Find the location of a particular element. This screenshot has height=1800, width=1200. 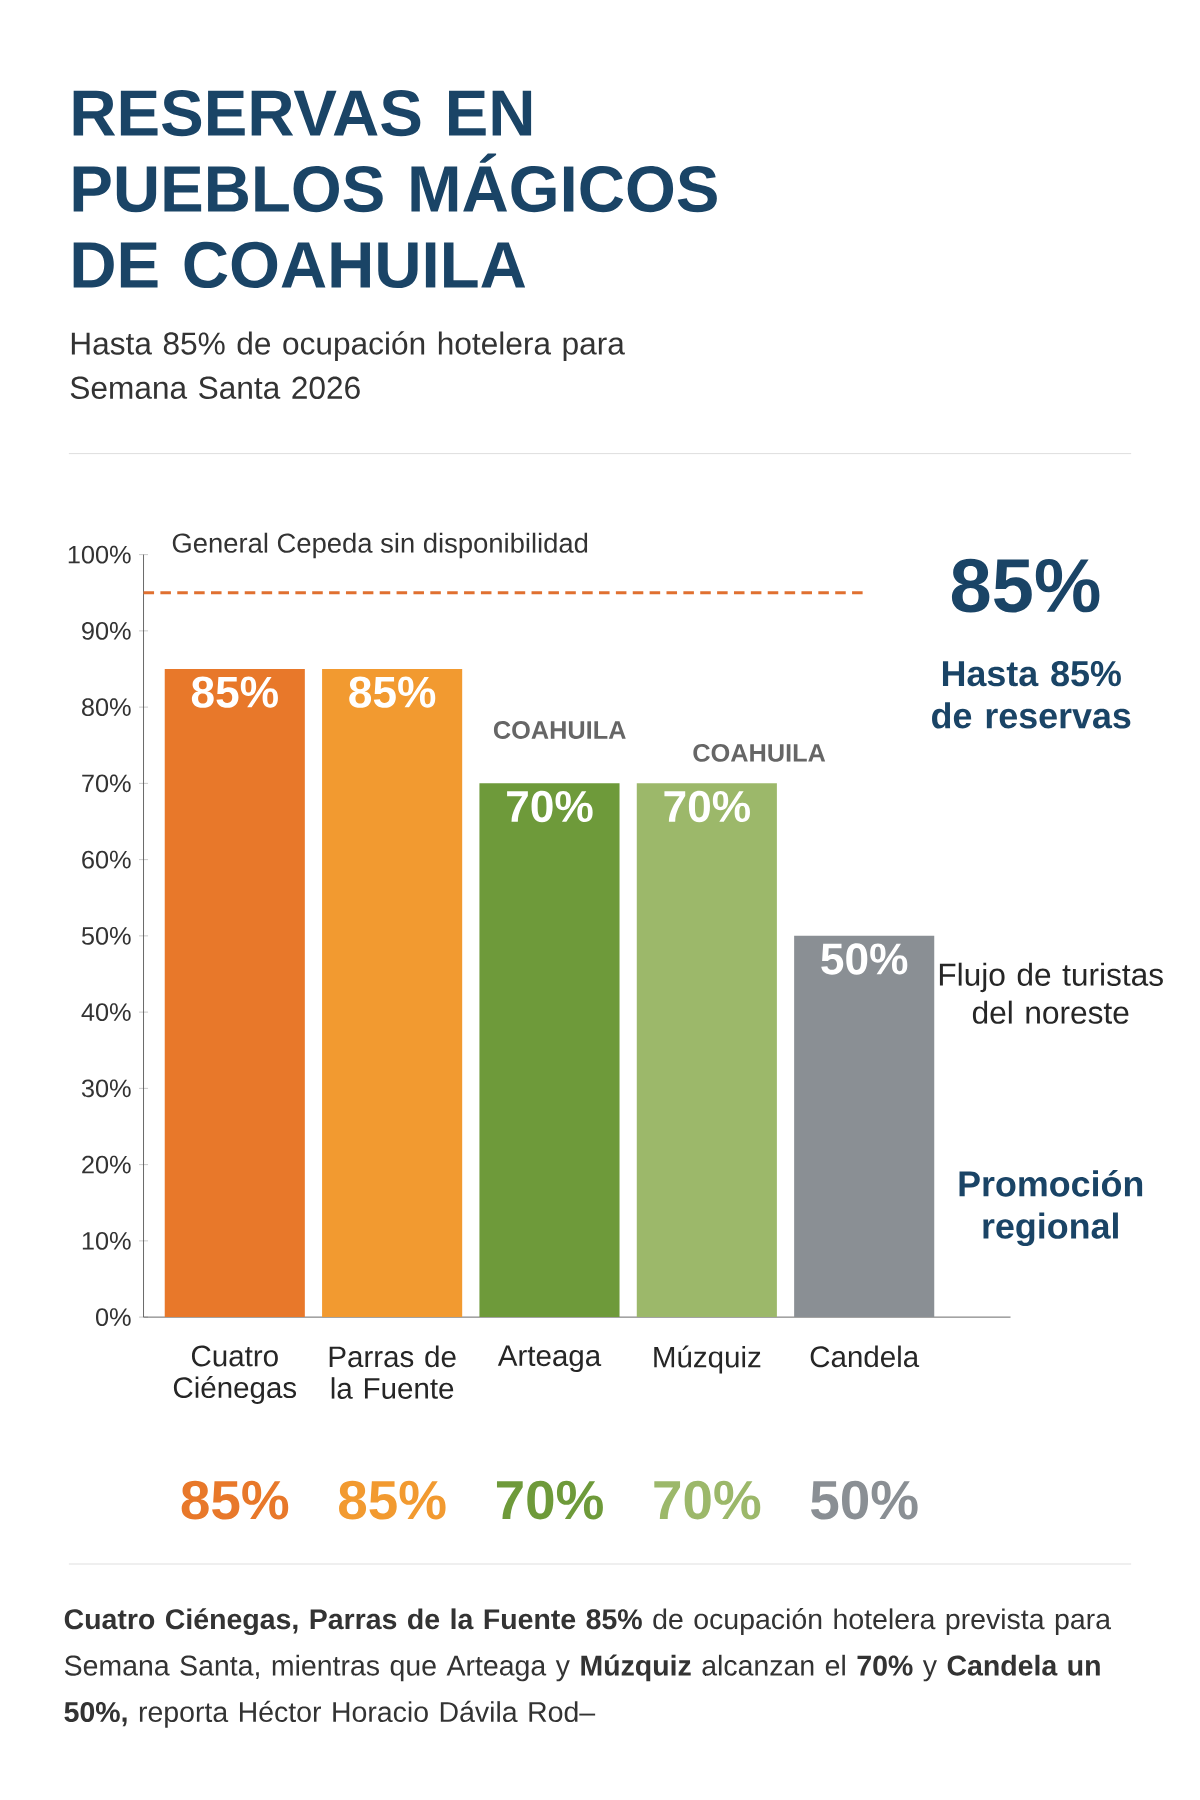

text: Promoción regional is located at coordinates (1051, 1208).